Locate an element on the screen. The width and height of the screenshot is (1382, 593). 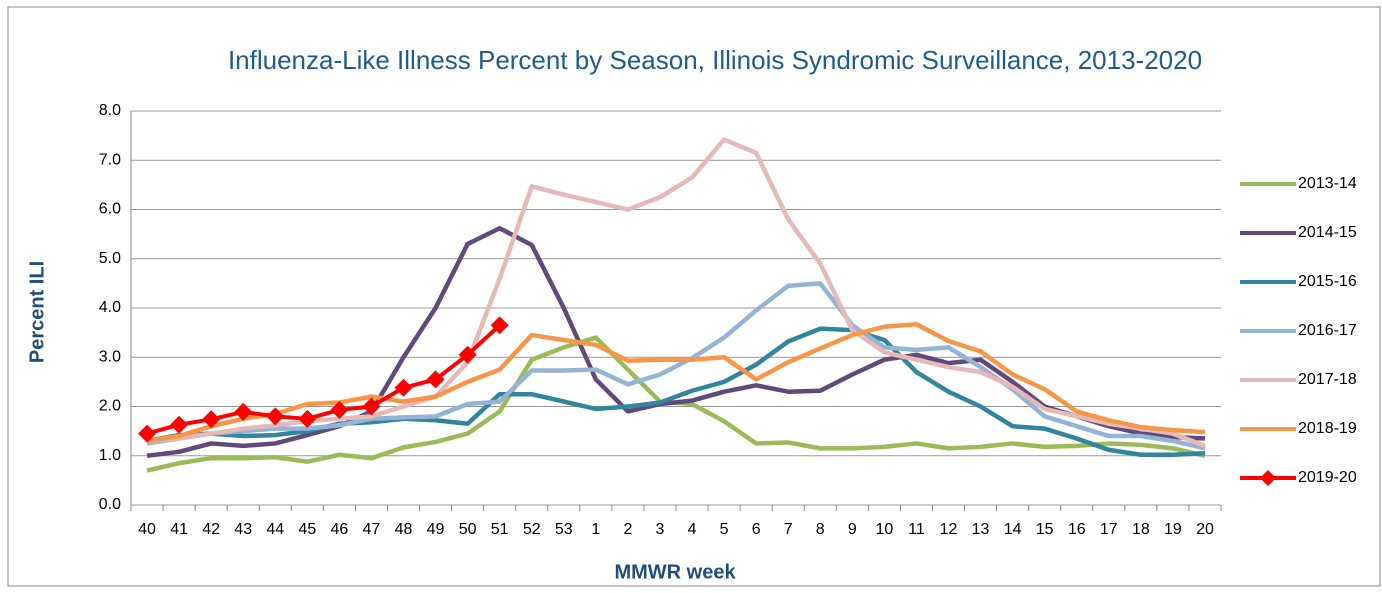
x-tick-label: 51 is located at coordinates (500, 529).